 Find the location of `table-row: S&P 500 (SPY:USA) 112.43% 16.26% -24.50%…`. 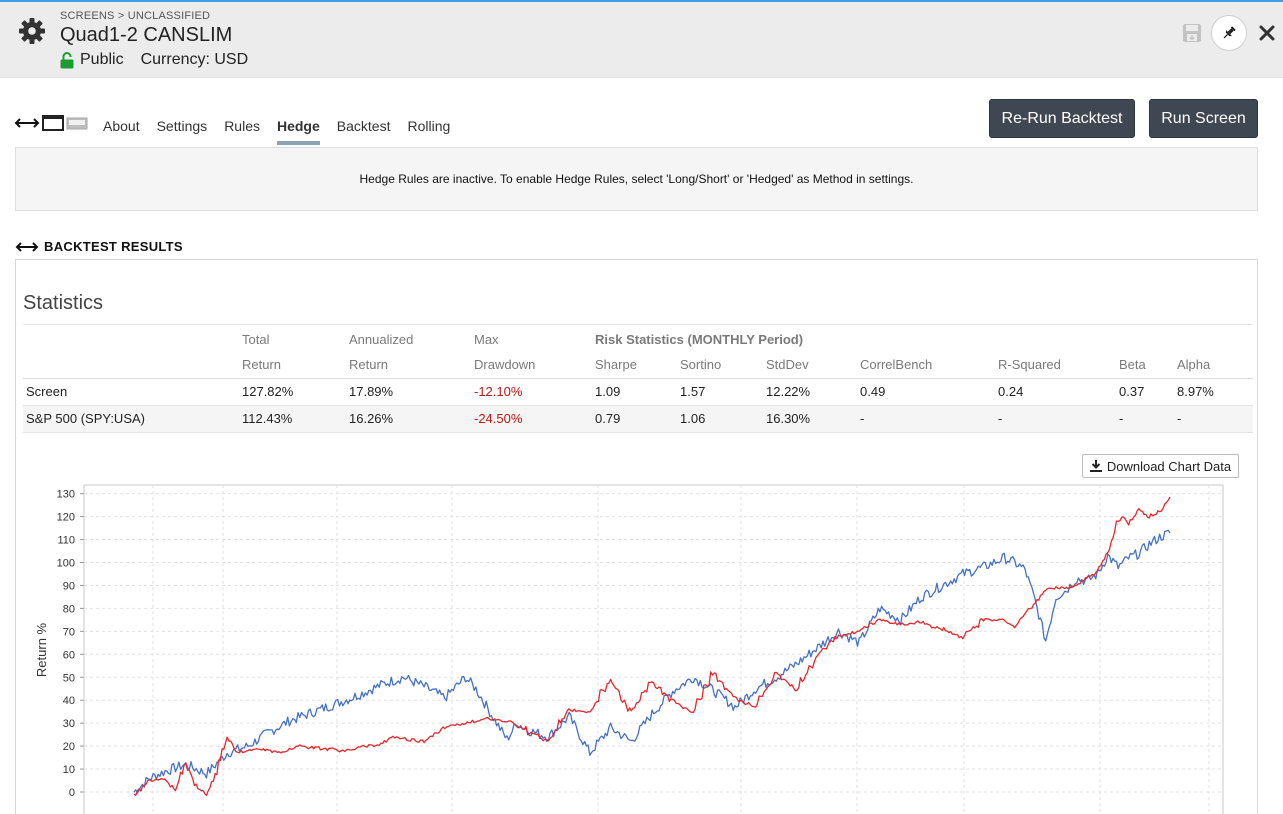

table-row: S&P 500 (SPY:USA) 112.43% 16.26% -24.50%… is located at coordinates (638, 419).